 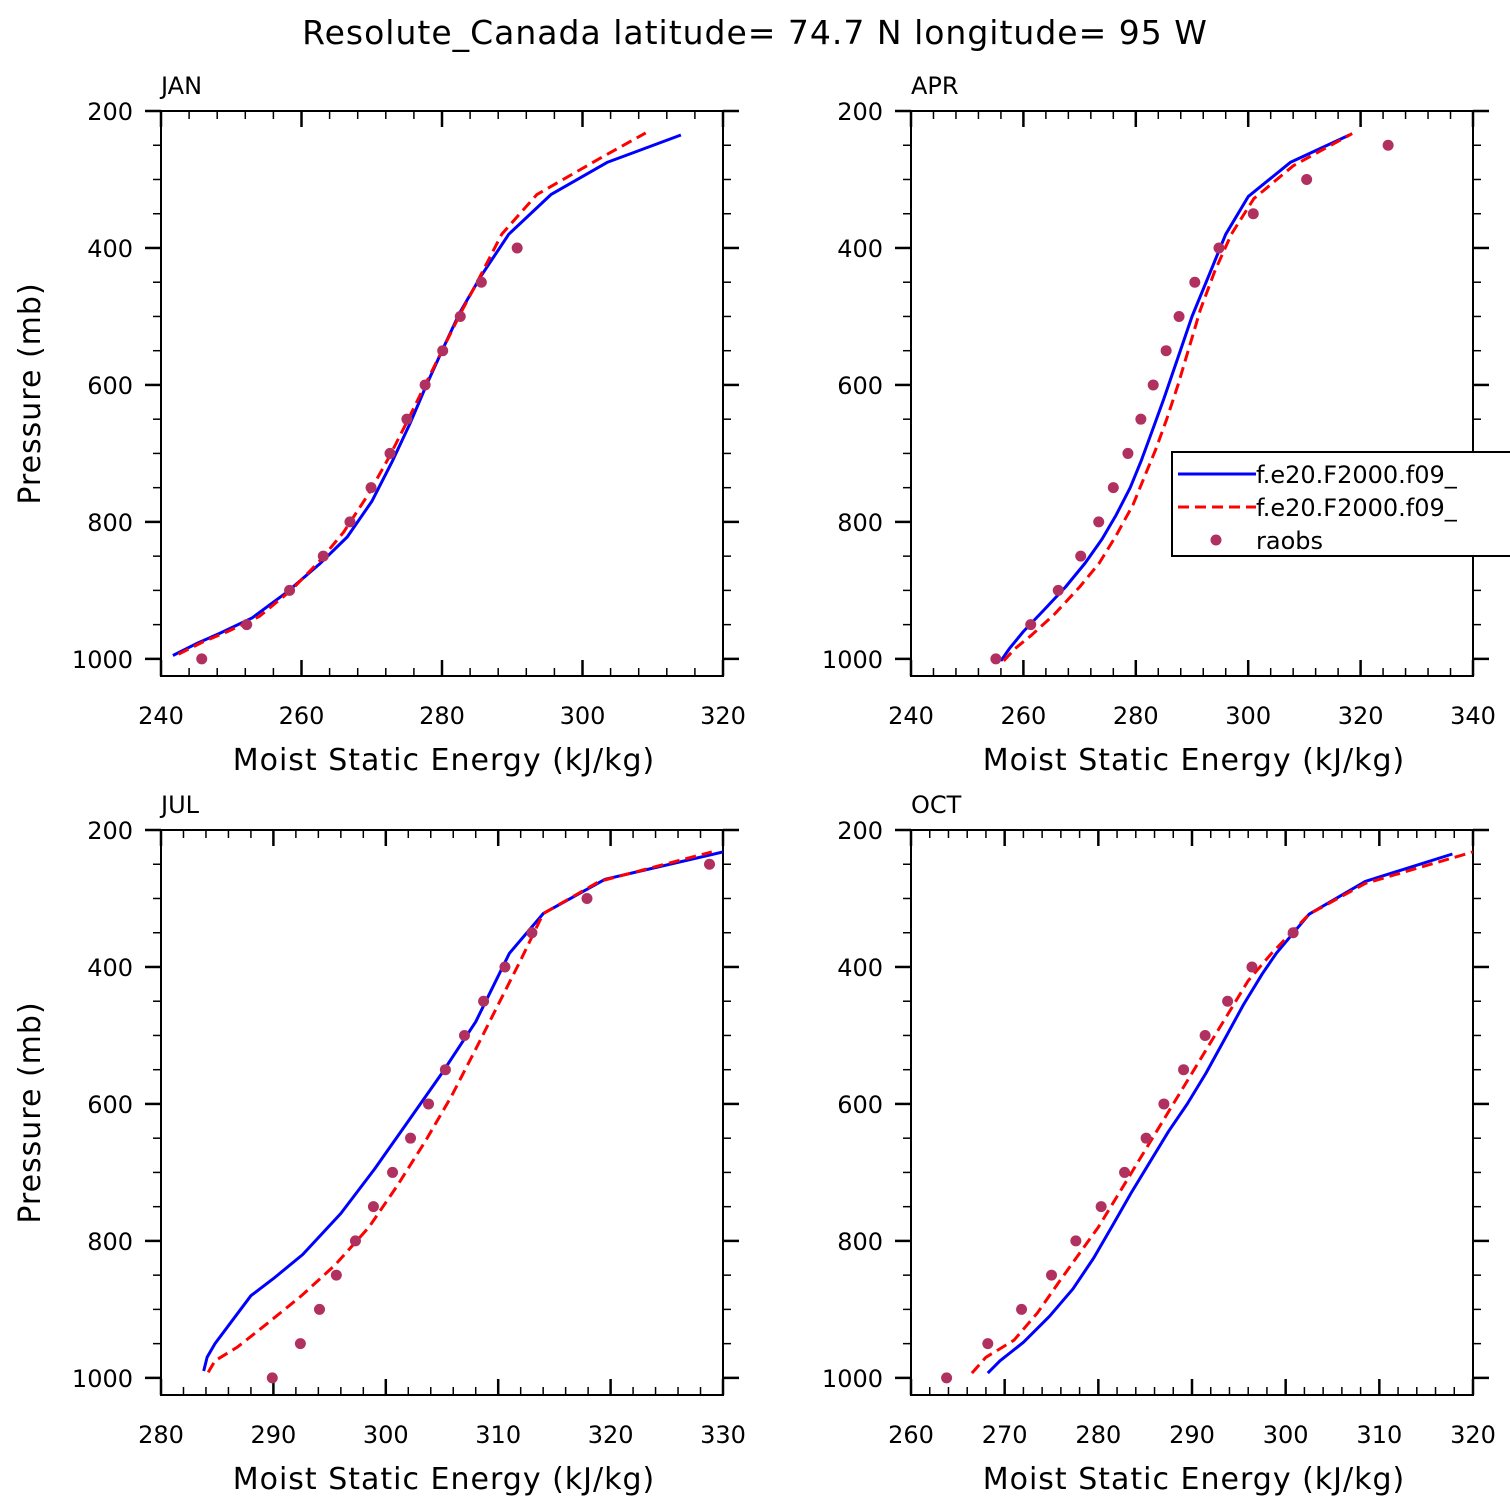 What do you see at coordinates (936, 805) in the screenshot?
I see `panel-title: OCT` at bounding box center [936, 805].